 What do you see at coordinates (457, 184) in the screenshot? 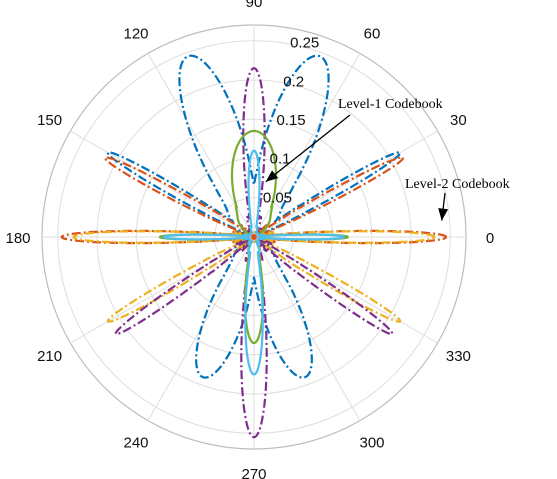
I see `annotation-level2-text: Level-2 Codebook` at bounding box center [457, 184].